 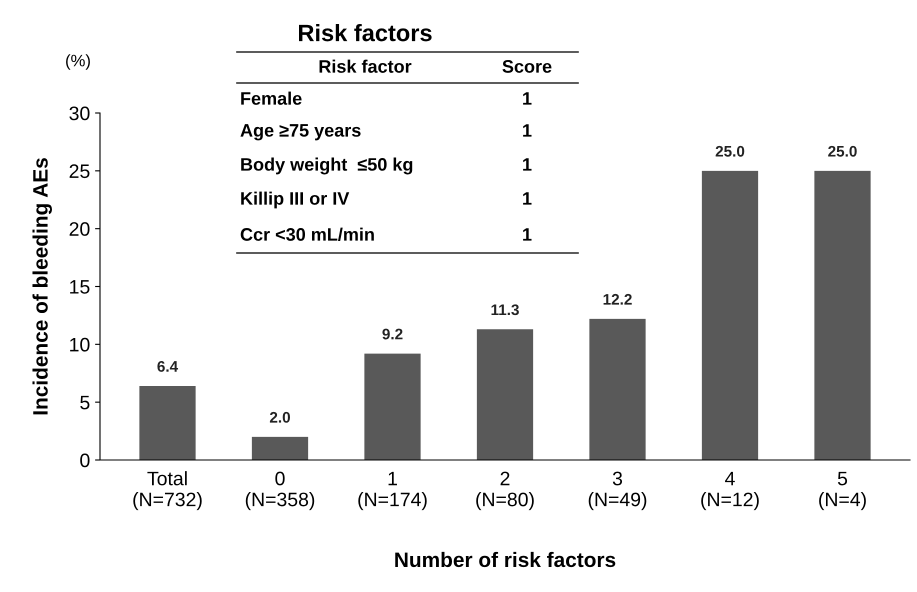 I want to click on y-tick-label: 20, so click(x=80, y=229).